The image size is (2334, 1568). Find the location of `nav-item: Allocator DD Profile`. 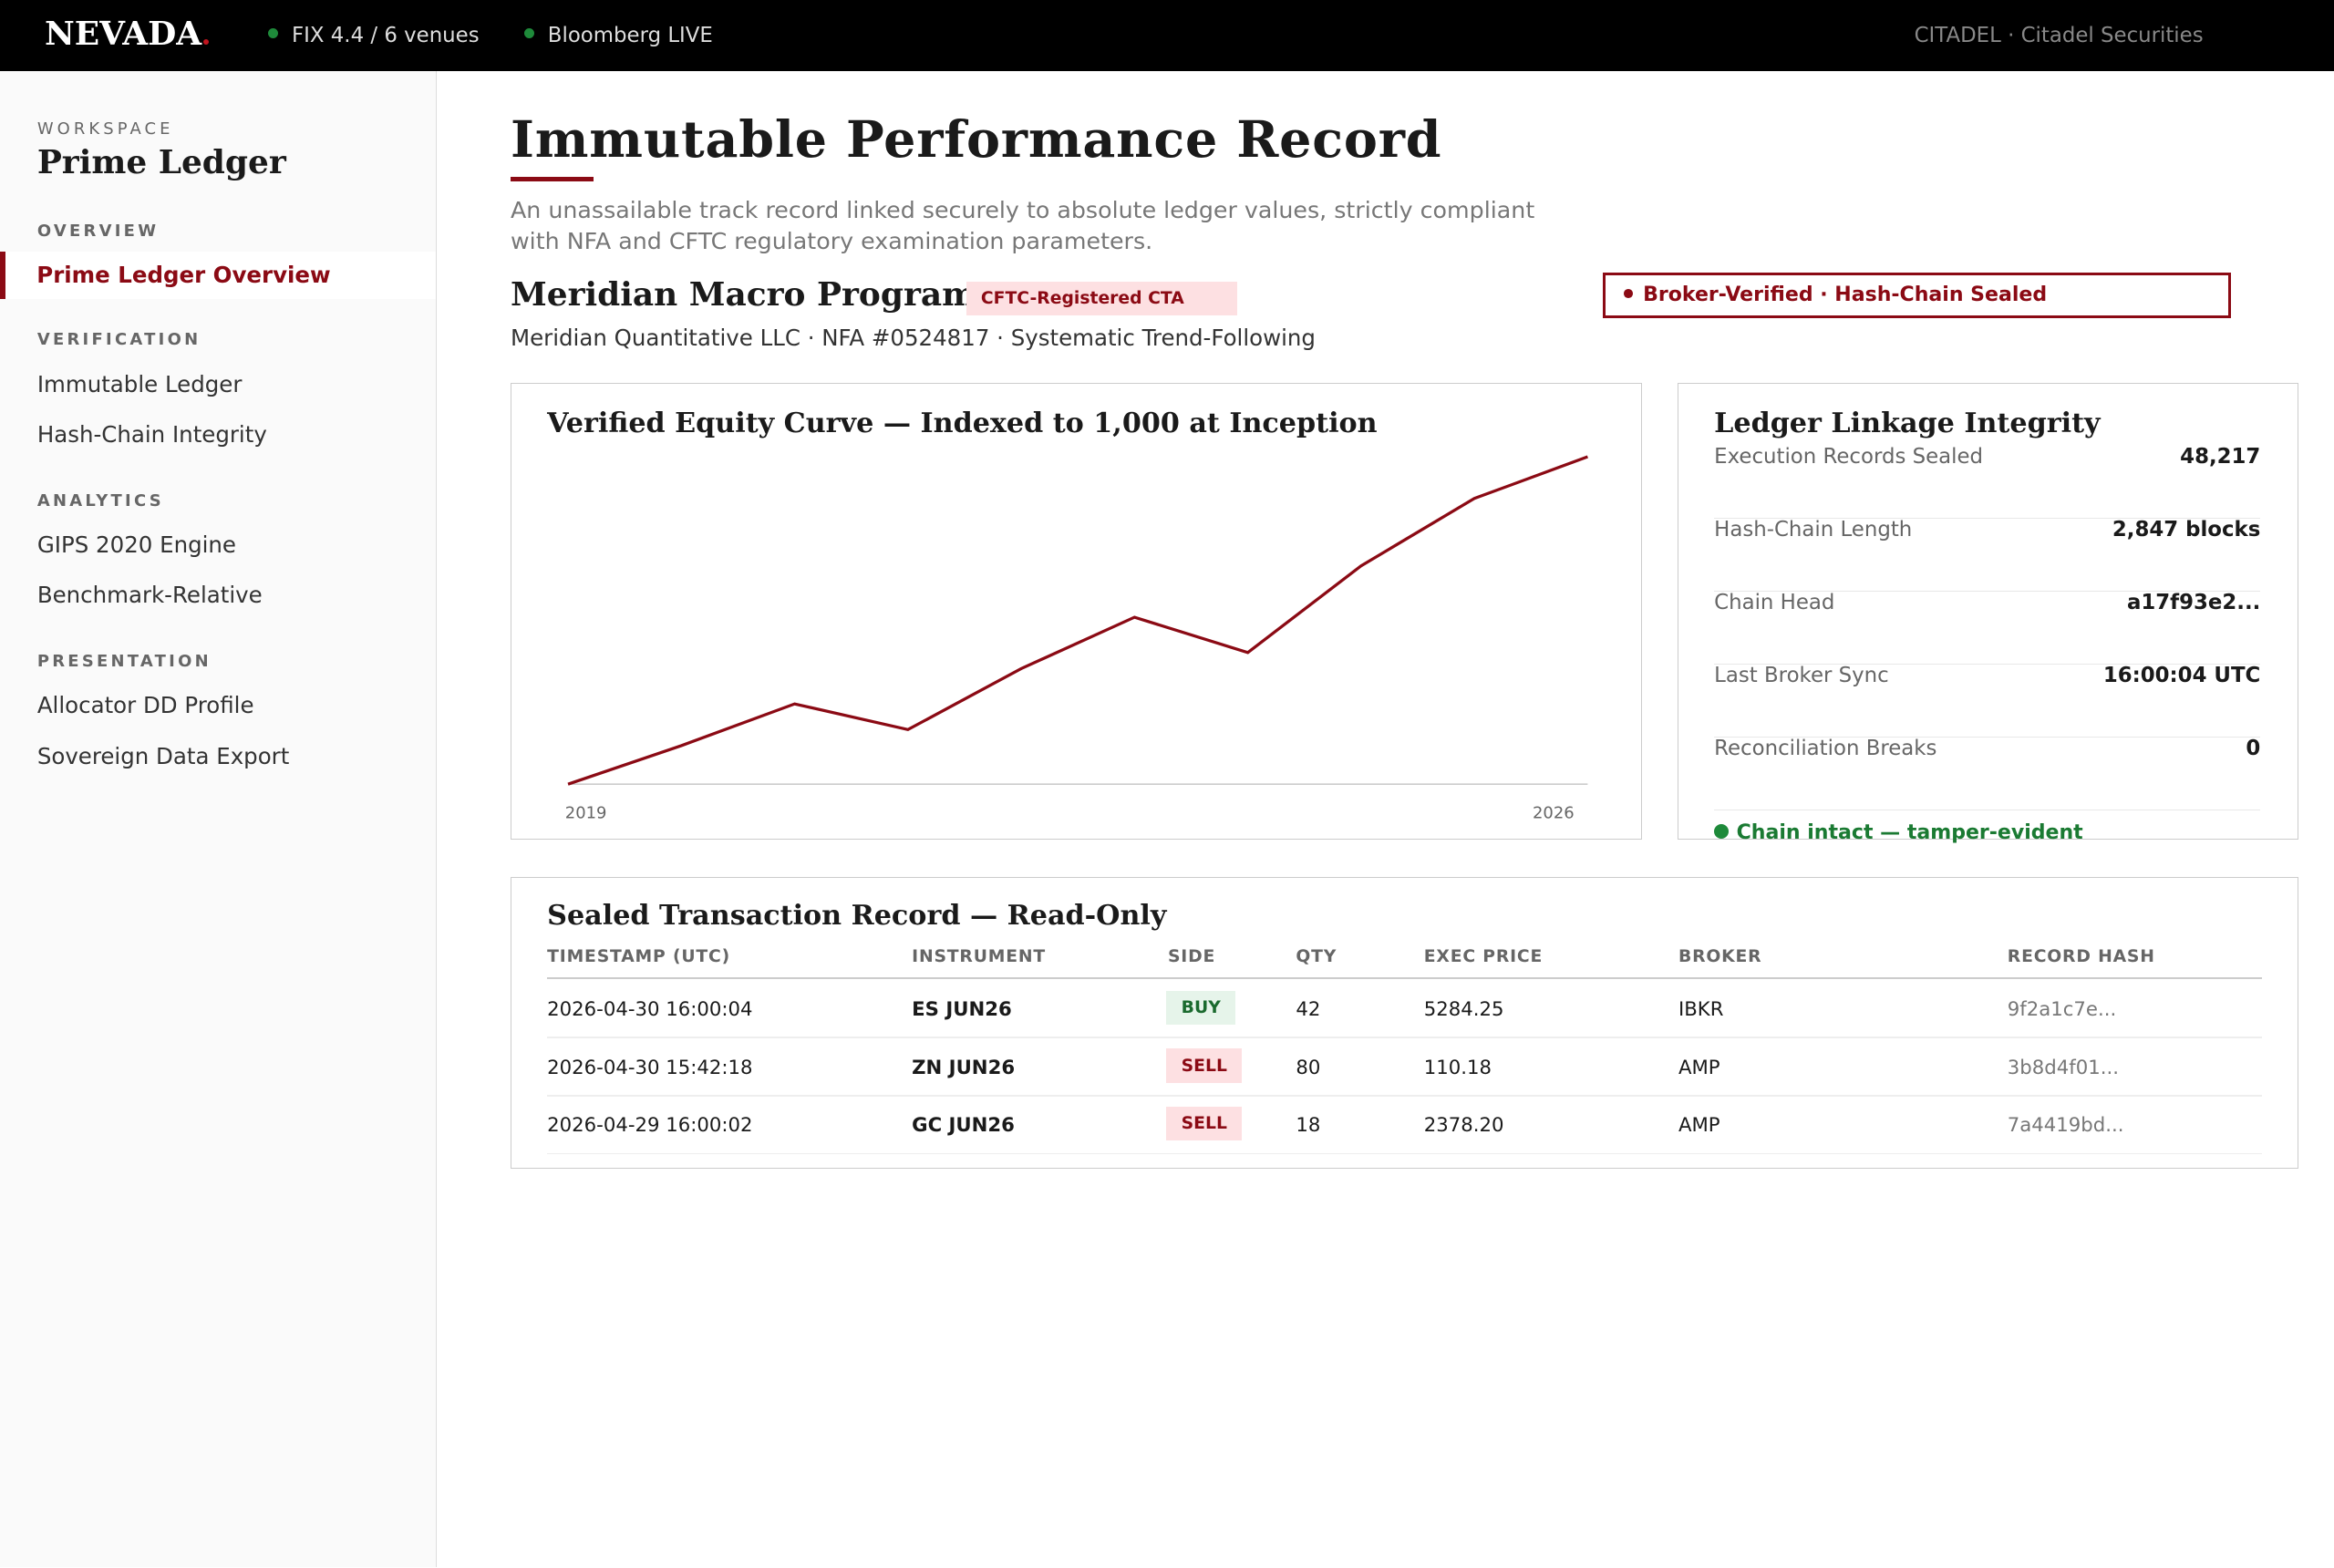

nav-item: Allocator DD Profile is located at coordinates (145, 705).